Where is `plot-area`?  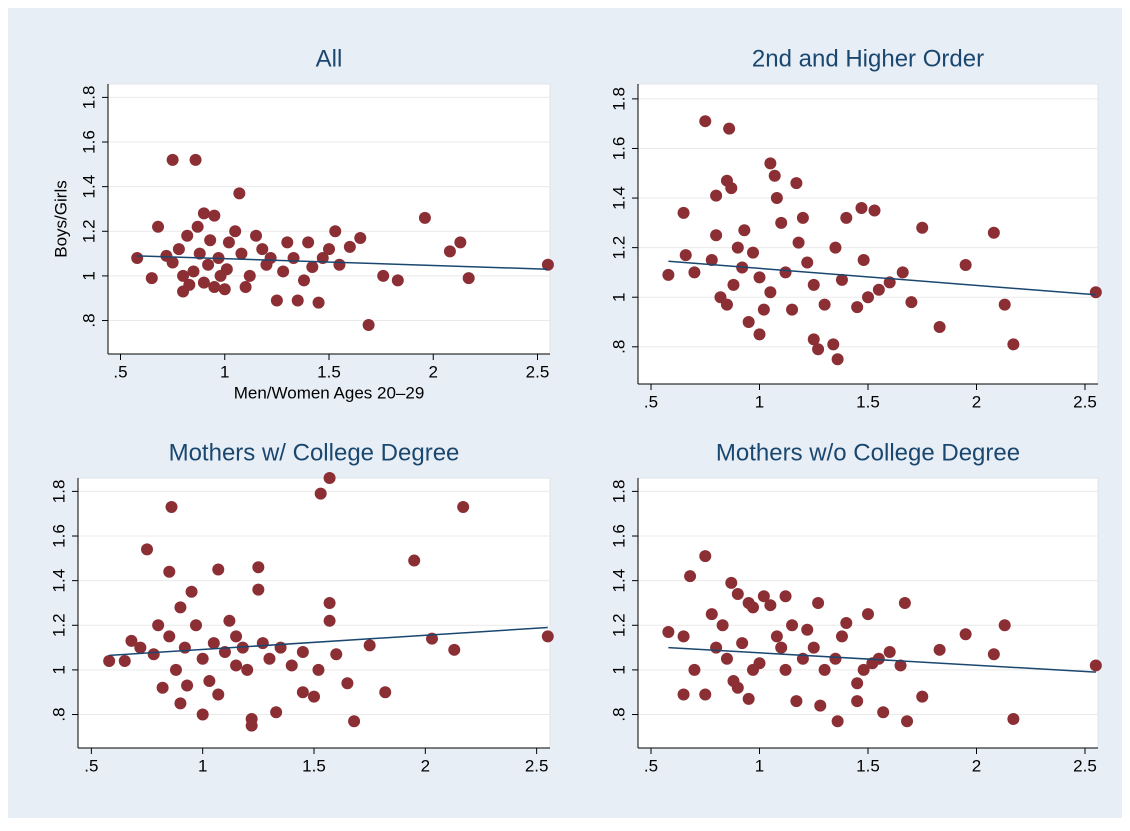
plot-area is located at coordinates (868, 234).